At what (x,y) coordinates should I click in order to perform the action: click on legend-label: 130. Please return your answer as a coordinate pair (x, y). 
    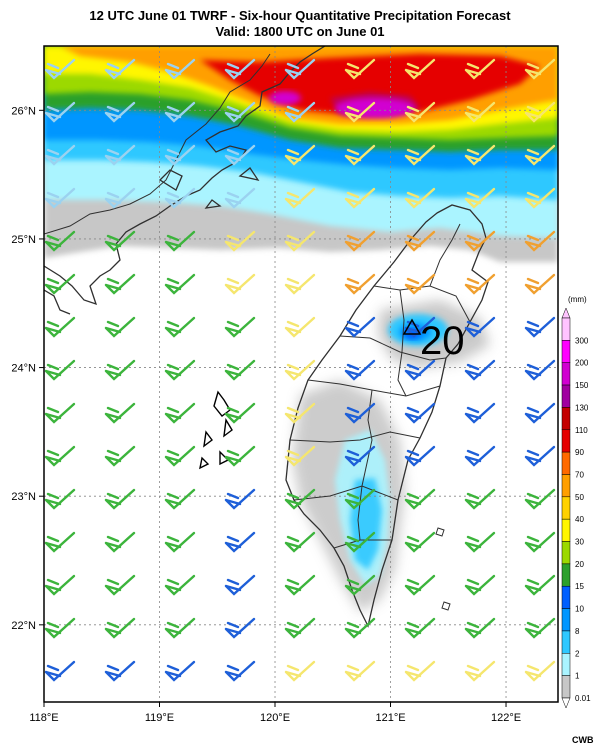
    Looking at the image, I should click on (582, 407).